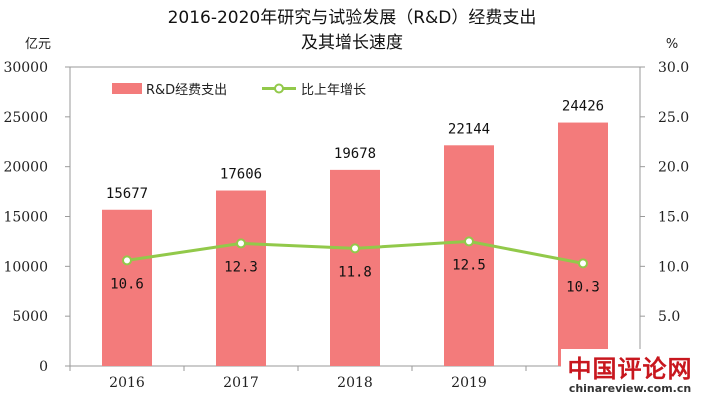 The width and height of the screenshot is (705, 403). Describe the element at coordinates (30, 317) in the screenshot. I see `left-tick-label: 5000` at that location.